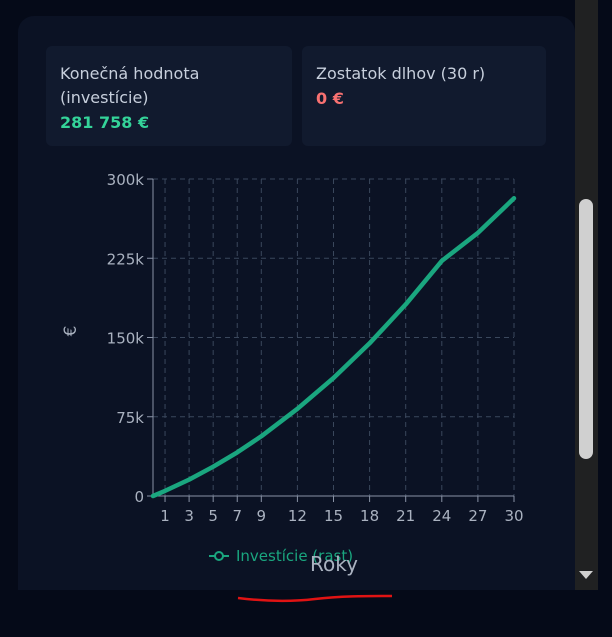  What do you see at coordinates (126, 339) in the screenshot?
I see `y-tick-label: 150k` at bounding box center [126, 339].